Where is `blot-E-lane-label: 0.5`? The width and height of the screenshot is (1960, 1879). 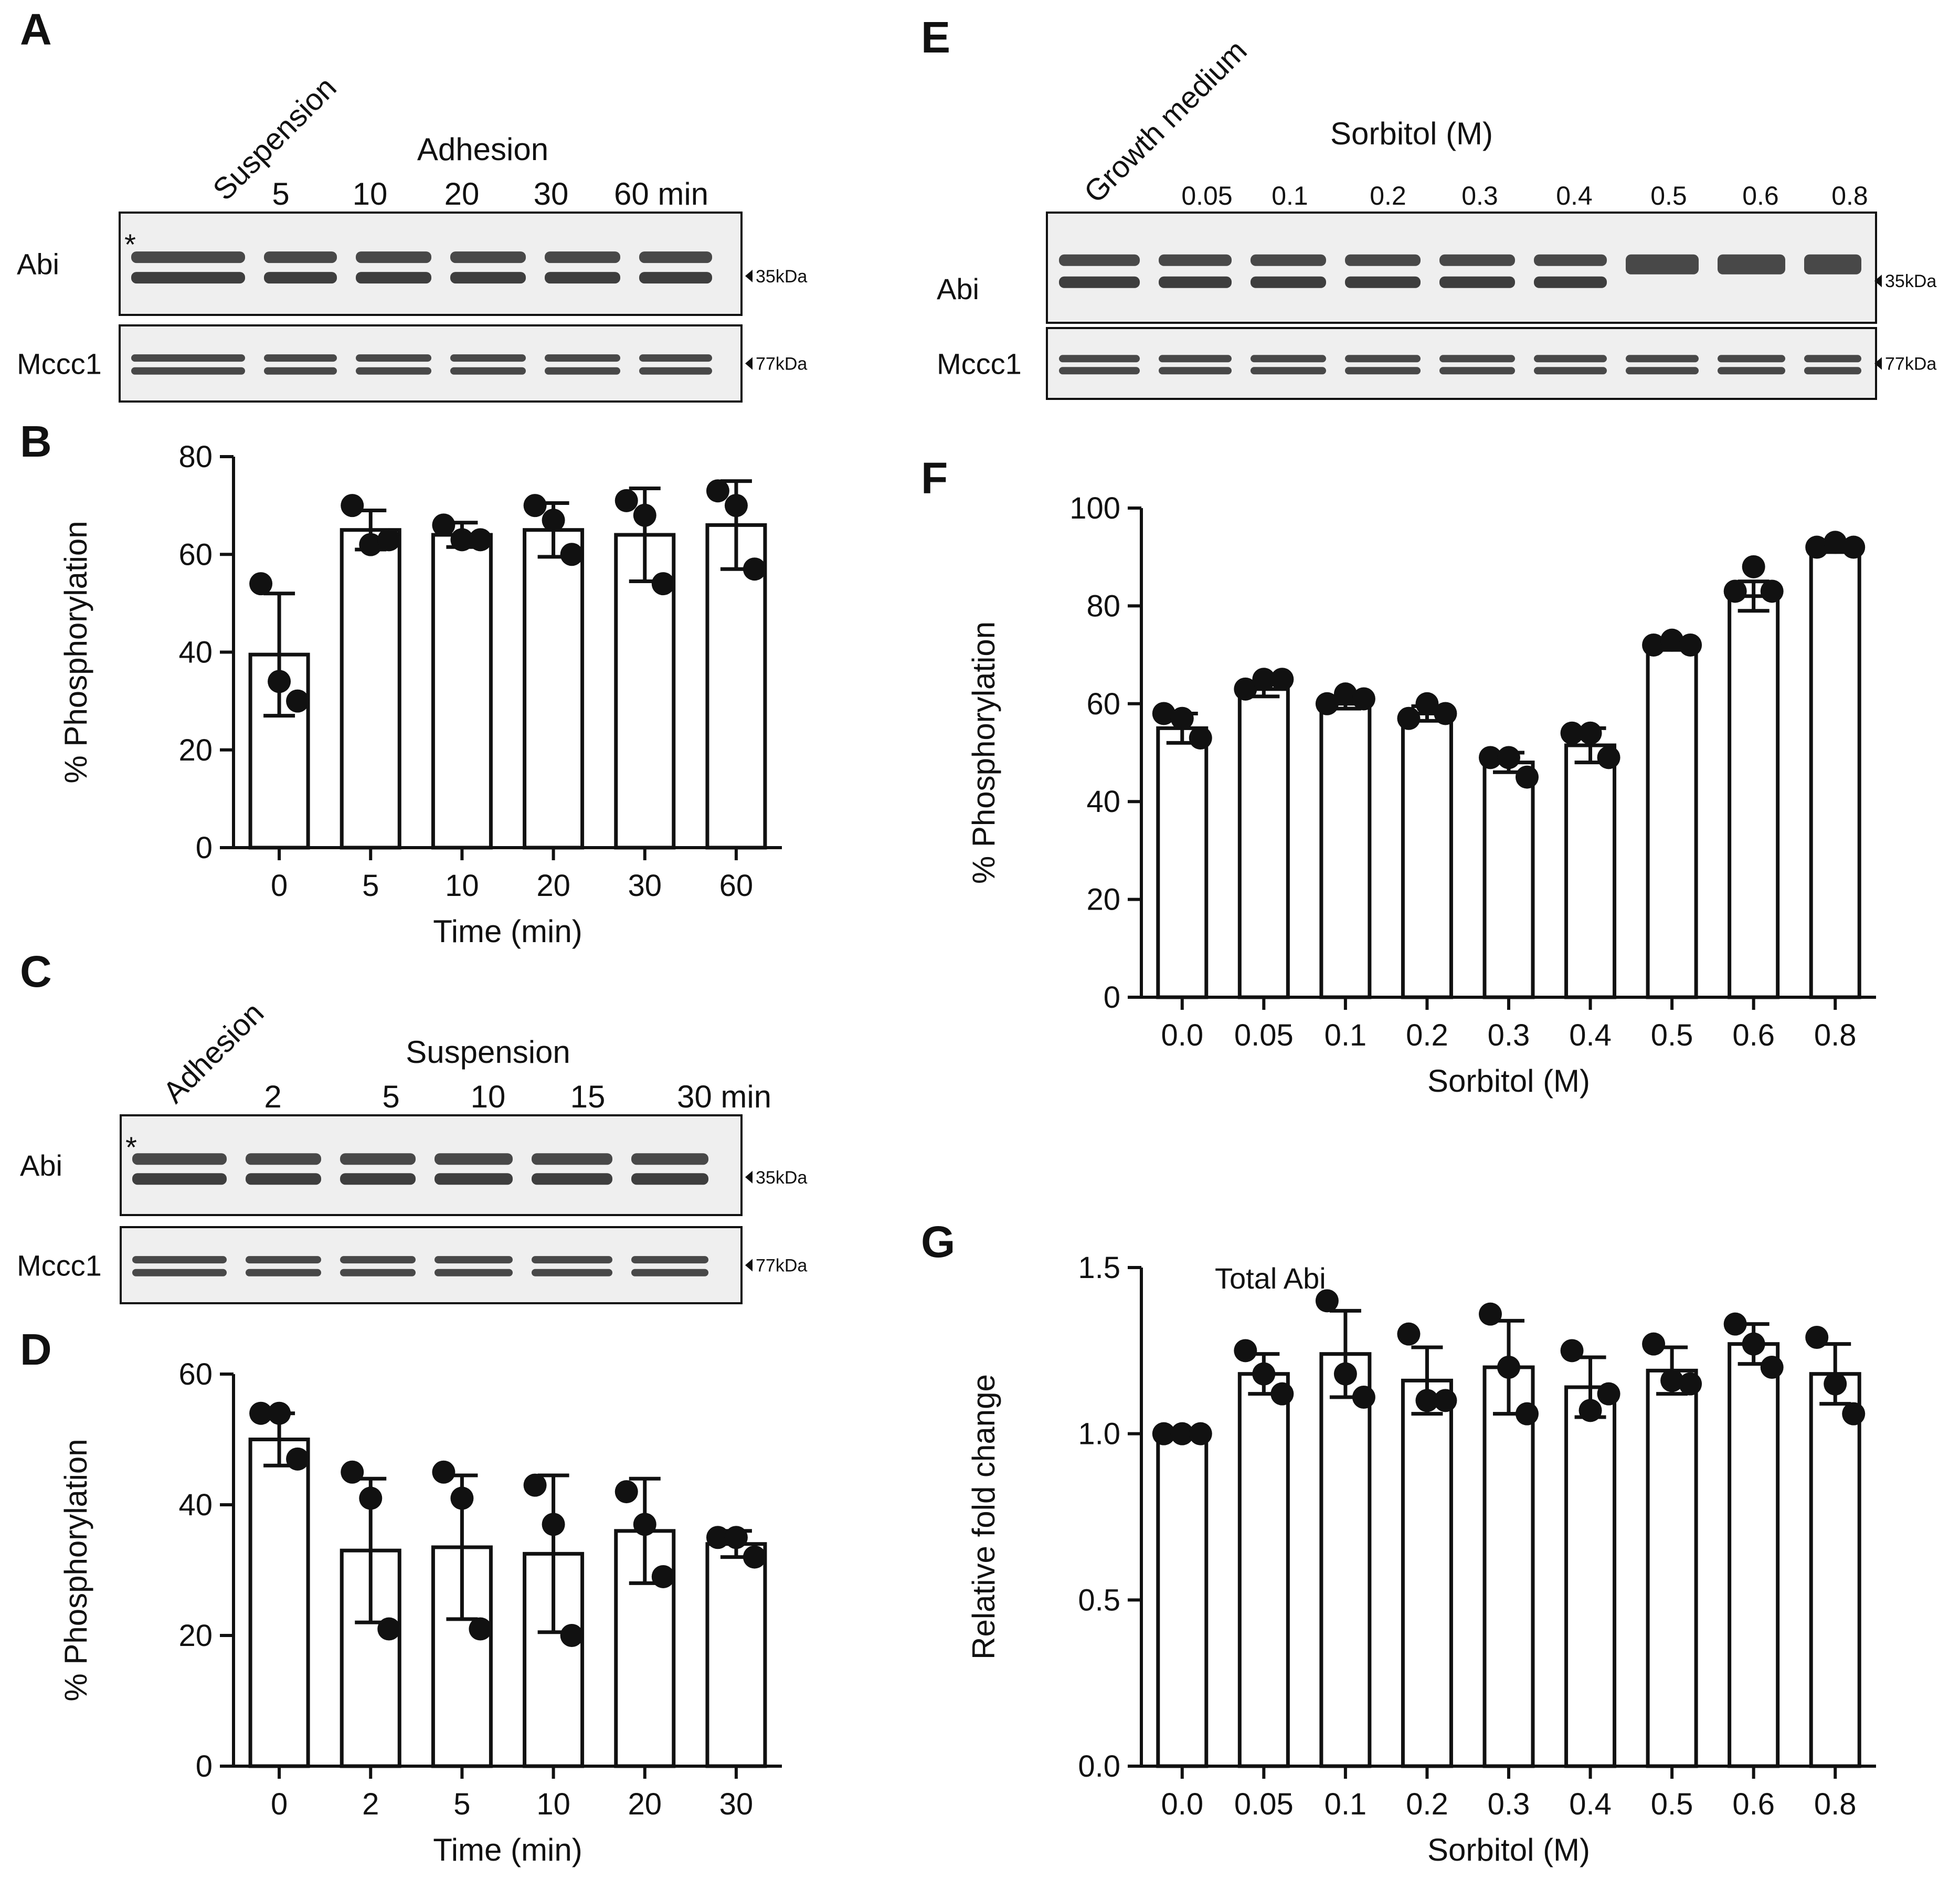 blot-E-lane-label: 0.5 is located at coordinates (1668, 196).